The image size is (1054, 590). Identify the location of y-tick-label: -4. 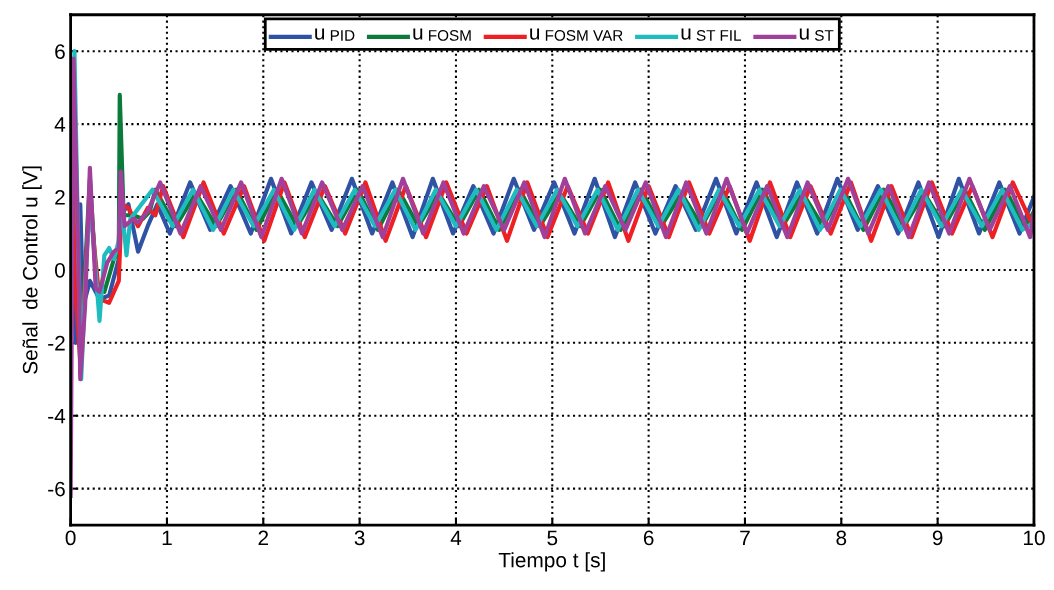
(57, 416).